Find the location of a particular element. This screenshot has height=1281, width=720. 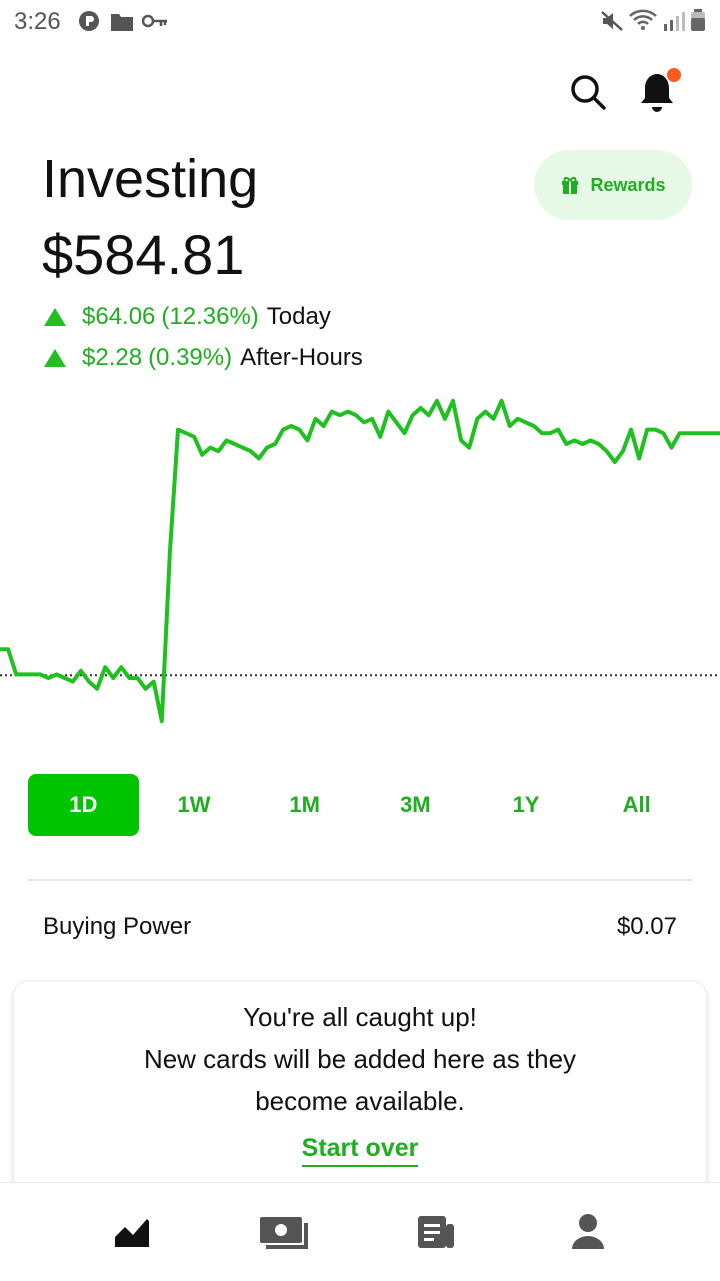

card-line: New cards will be added here as they is located at coordinates (360, 1059).